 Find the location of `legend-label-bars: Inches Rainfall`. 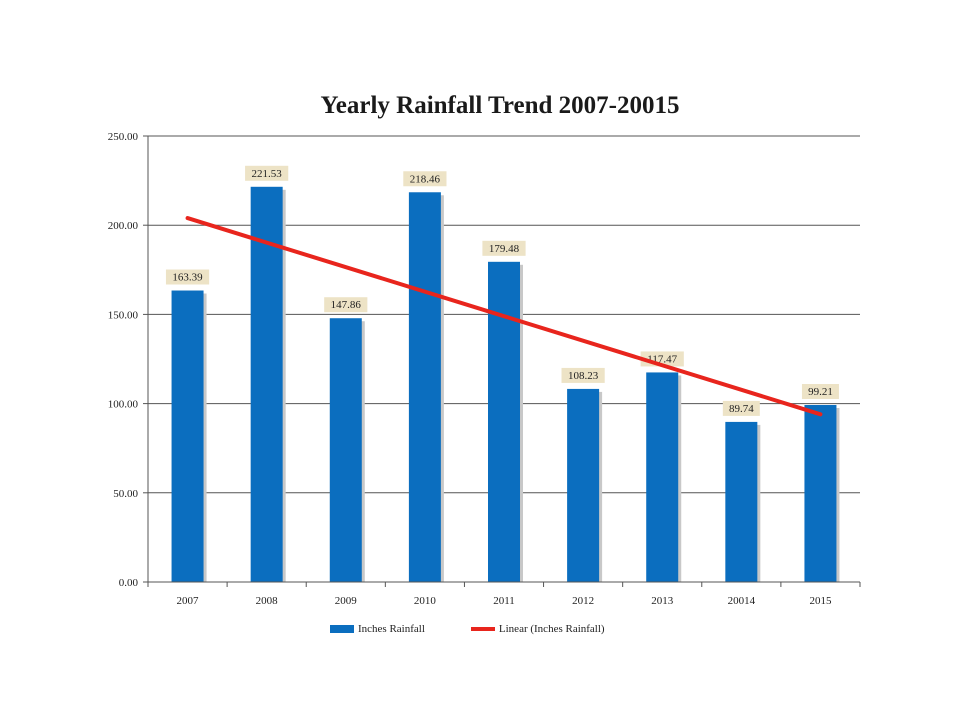

legend-label-bars: Inches Rainfall is located at coordinates (391, 629).